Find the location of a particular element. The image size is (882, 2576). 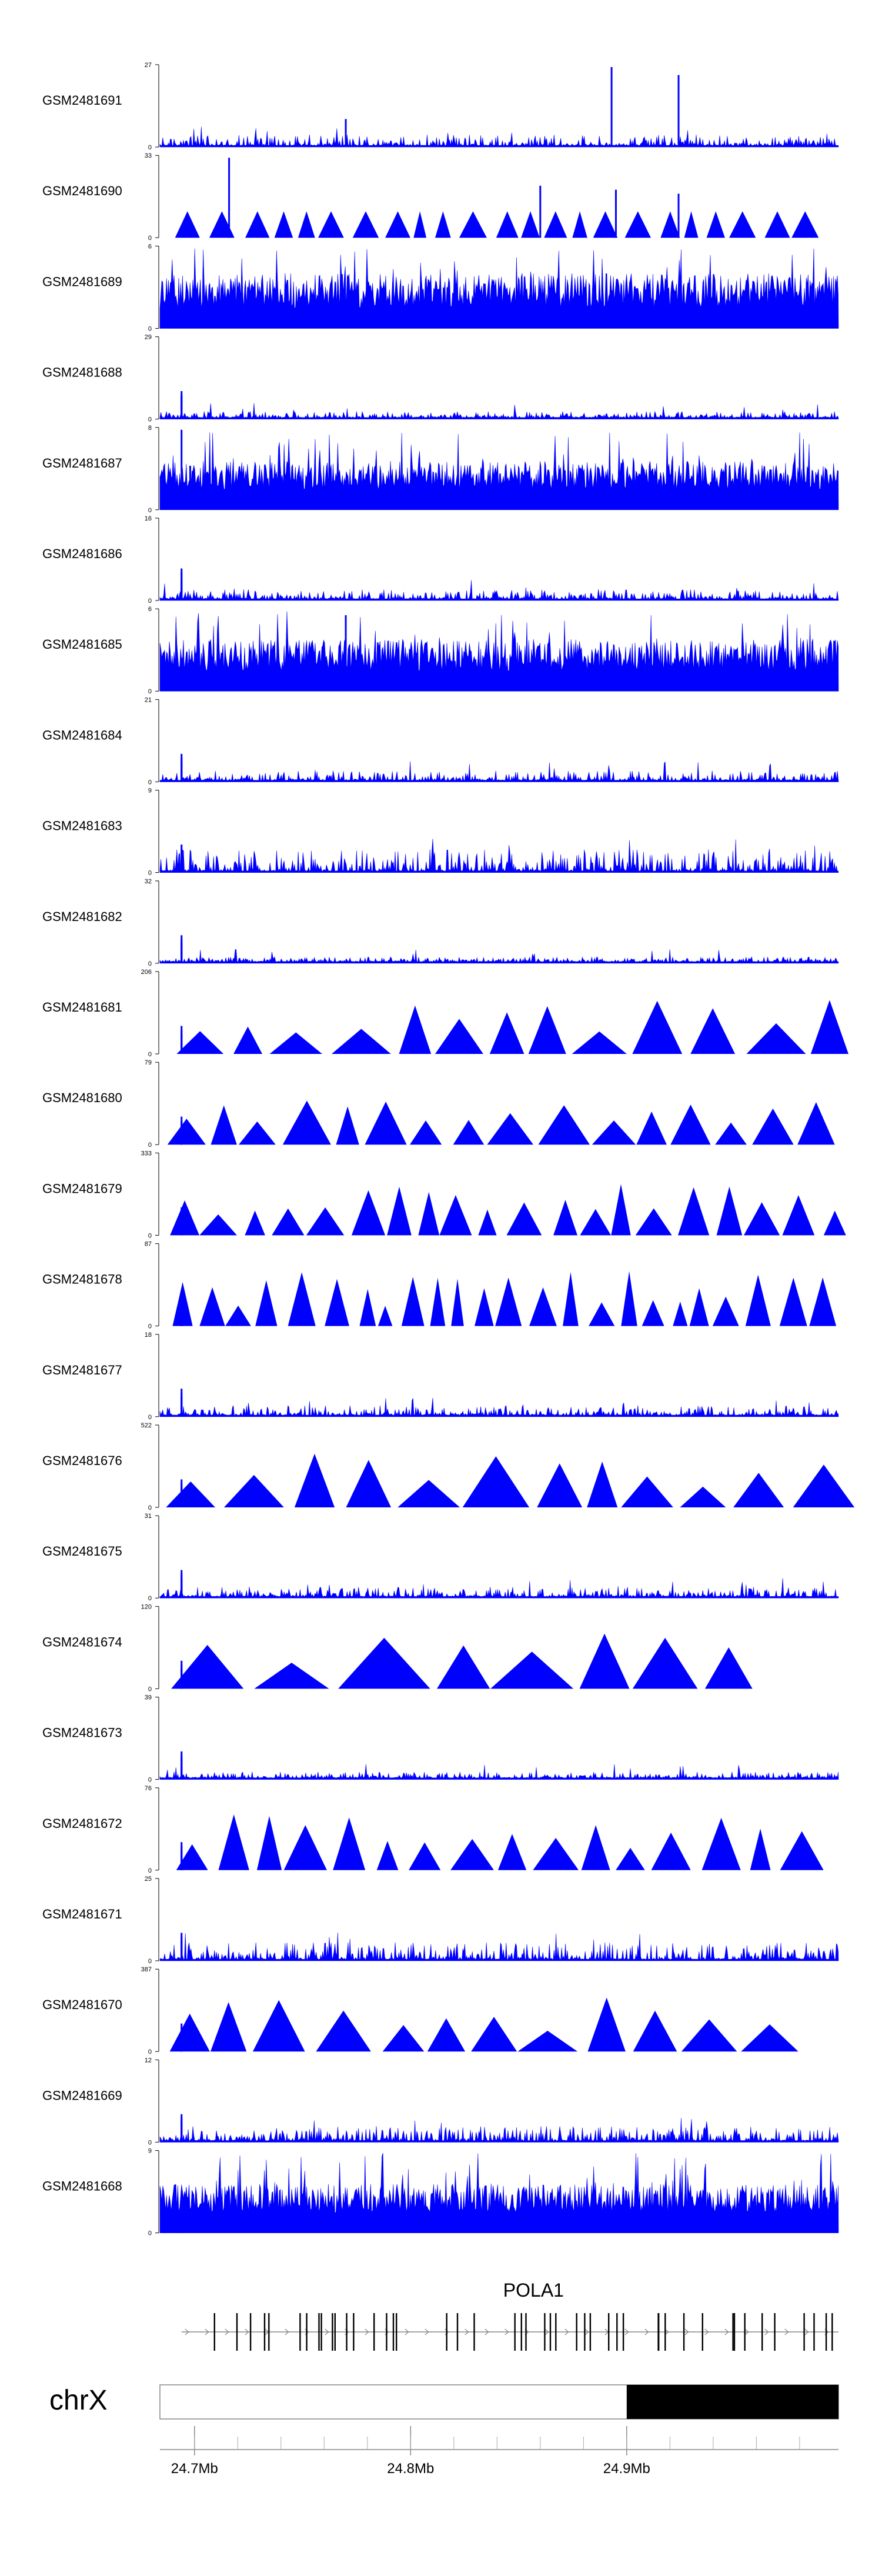

track-label: GSM2481672 is located at coordinates (82, 1823).